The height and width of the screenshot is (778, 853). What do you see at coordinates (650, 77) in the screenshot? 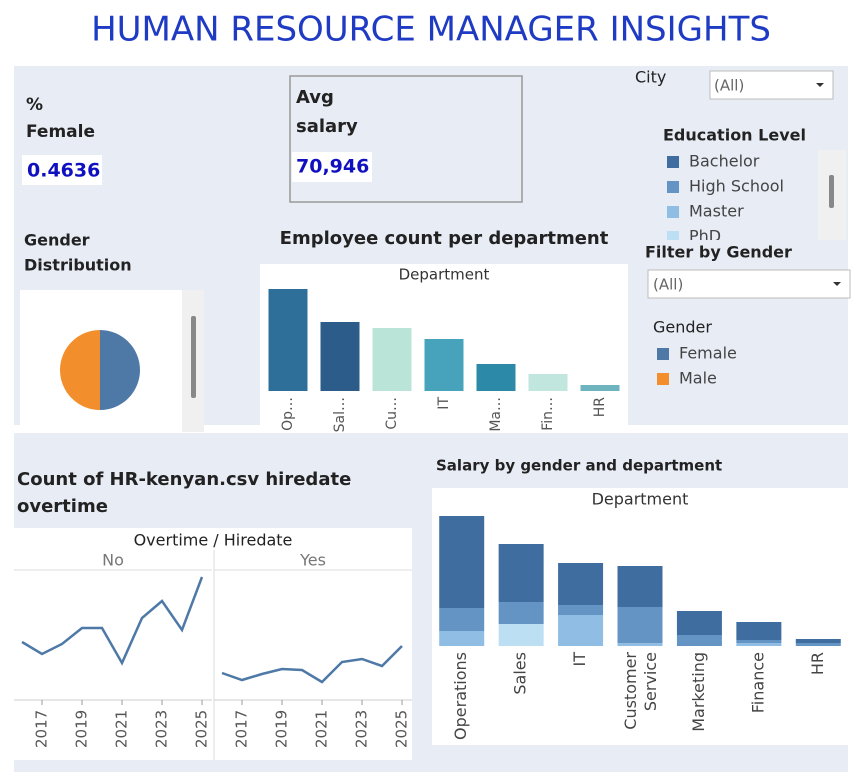
I see `filter-label: City` at bounding box center [650, 77].